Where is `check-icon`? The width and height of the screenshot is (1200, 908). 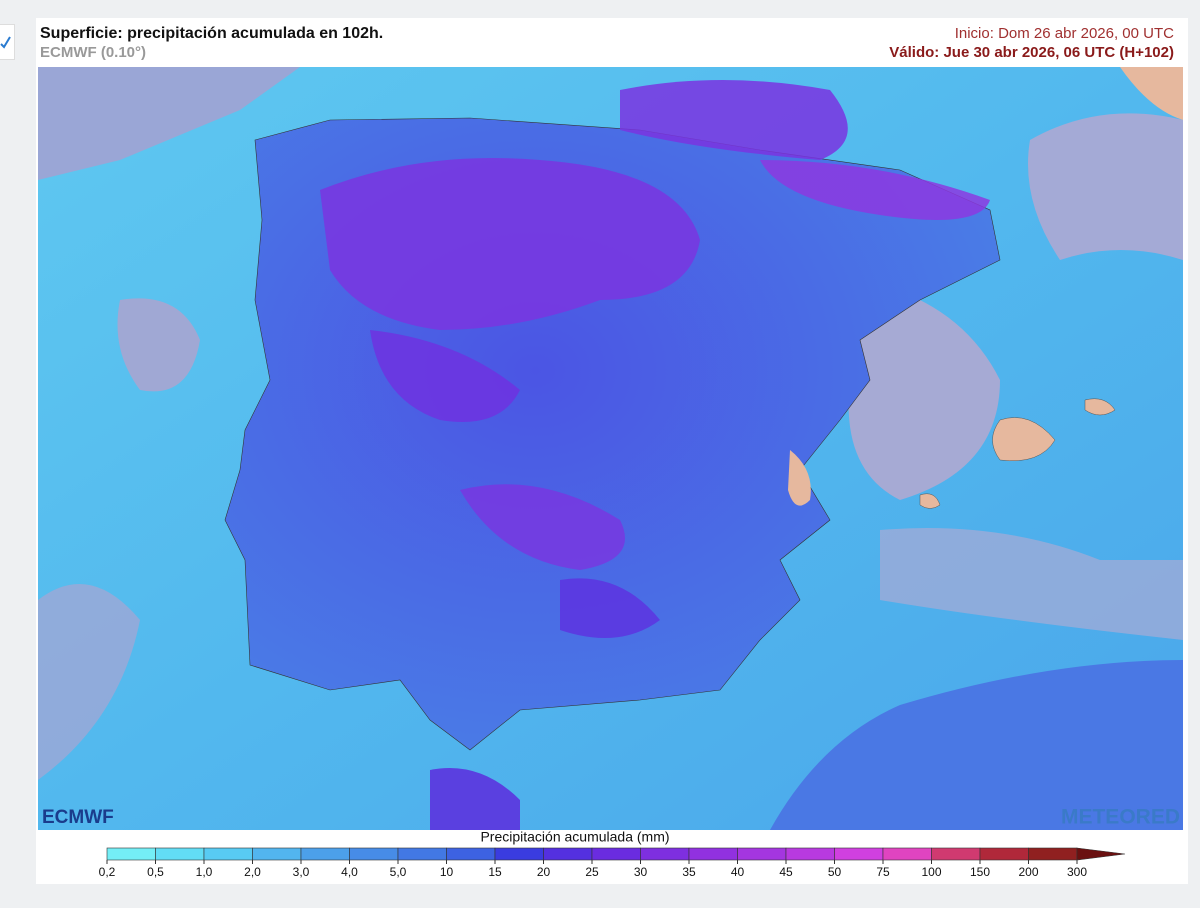
check-icon is located at coordinates (5, 42).